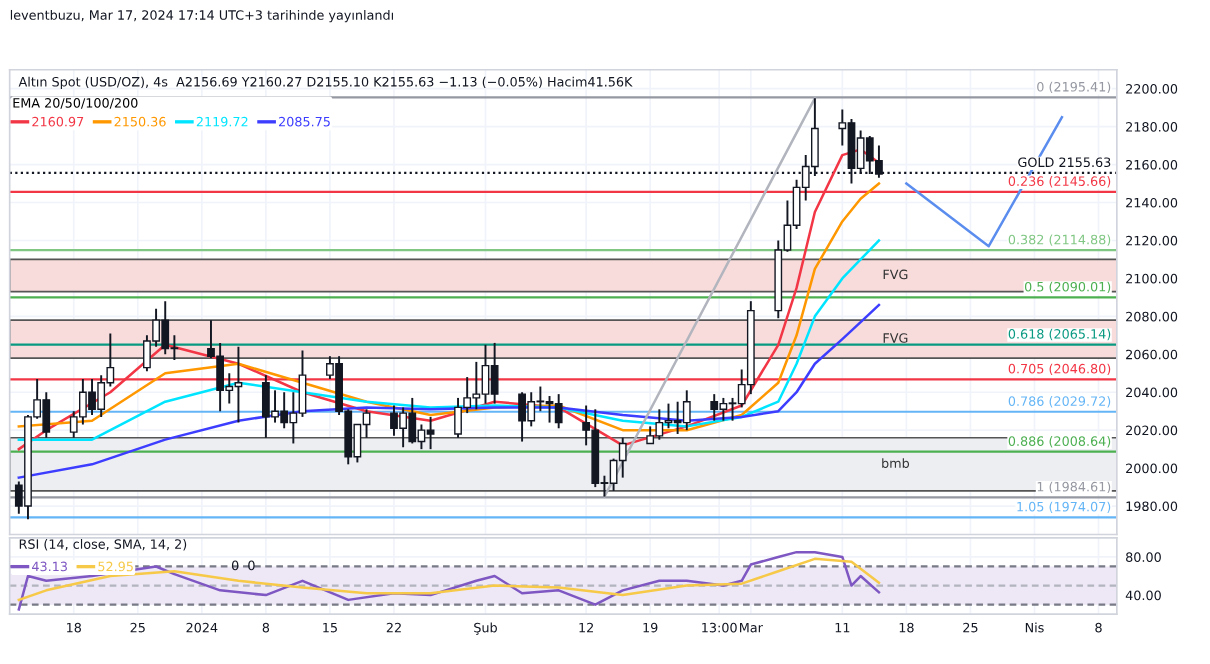 This screenshot has height=664, width=1210. I want to click on line-series, so click(449, 579).